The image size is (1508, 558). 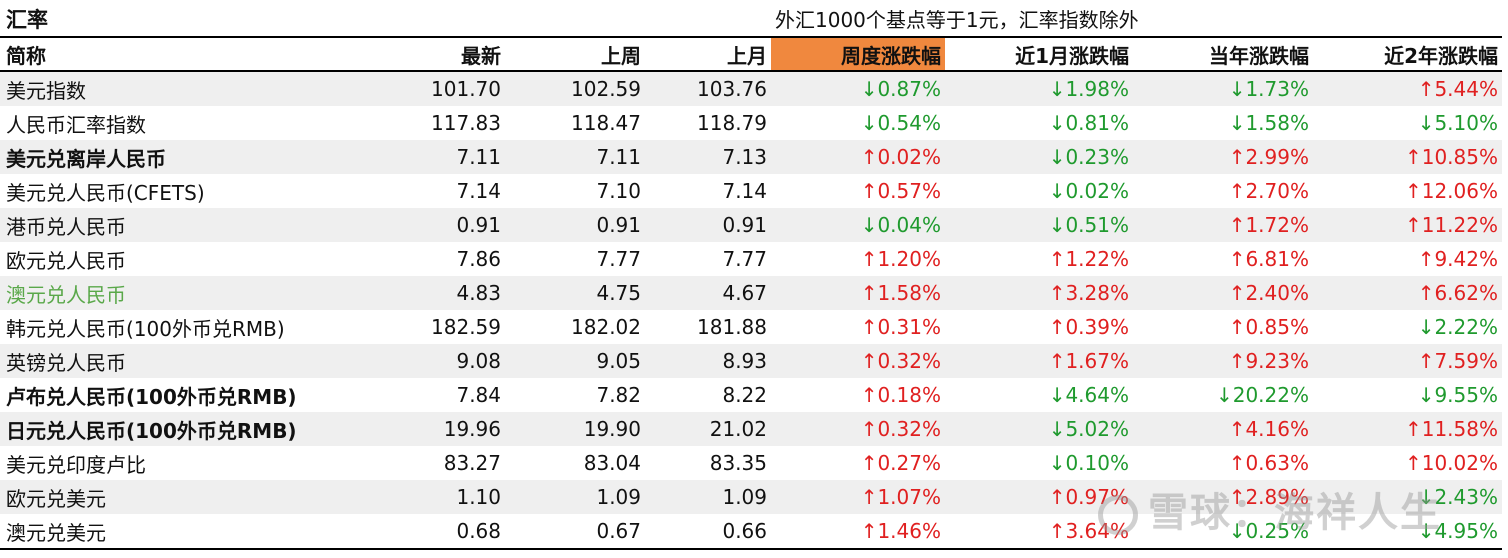 What do you see at coordinates (754, 18) in the screenshot?
I see `title-row: 汇率 外汇1000个基点等于1元，汇率指数除外` at bounding box center [754, 18].